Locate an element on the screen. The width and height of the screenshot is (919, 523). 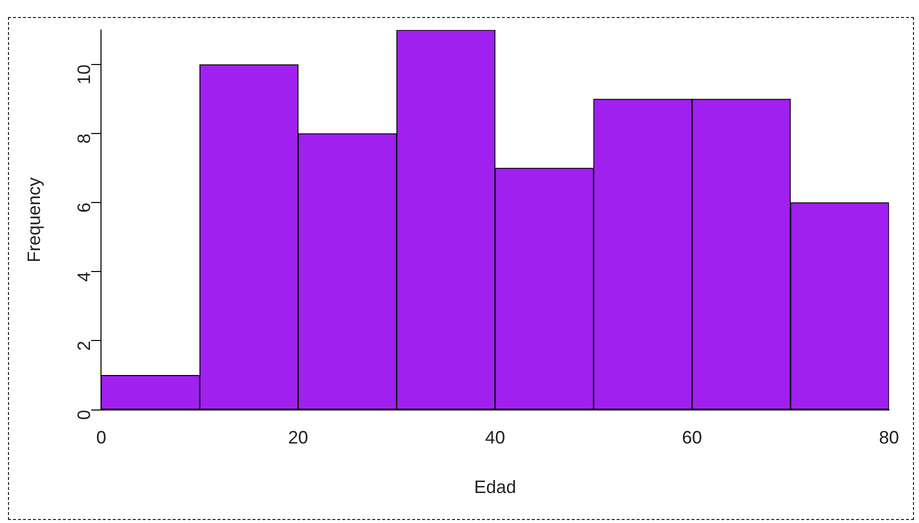
y-tick-label: 4 is located at coordinates (84, 277).